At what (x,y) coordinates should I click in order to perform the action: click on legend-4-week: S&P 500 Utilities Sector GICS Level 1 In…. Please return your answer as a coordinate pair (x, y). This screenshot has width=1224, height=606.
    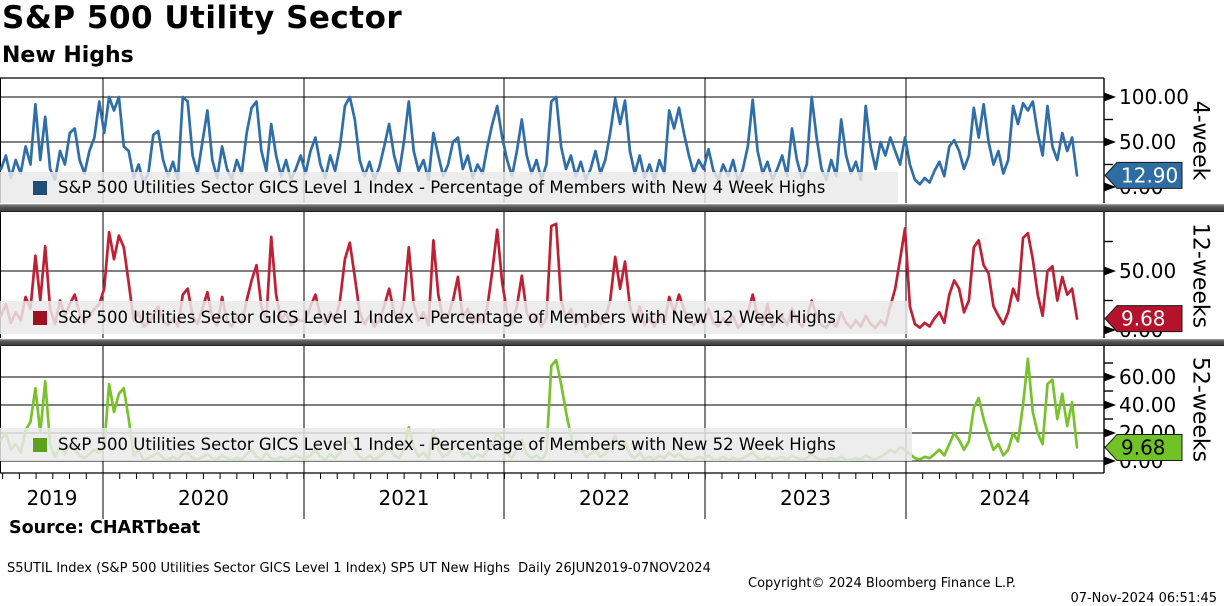
    Looking at the image, I should click on (449, 187).